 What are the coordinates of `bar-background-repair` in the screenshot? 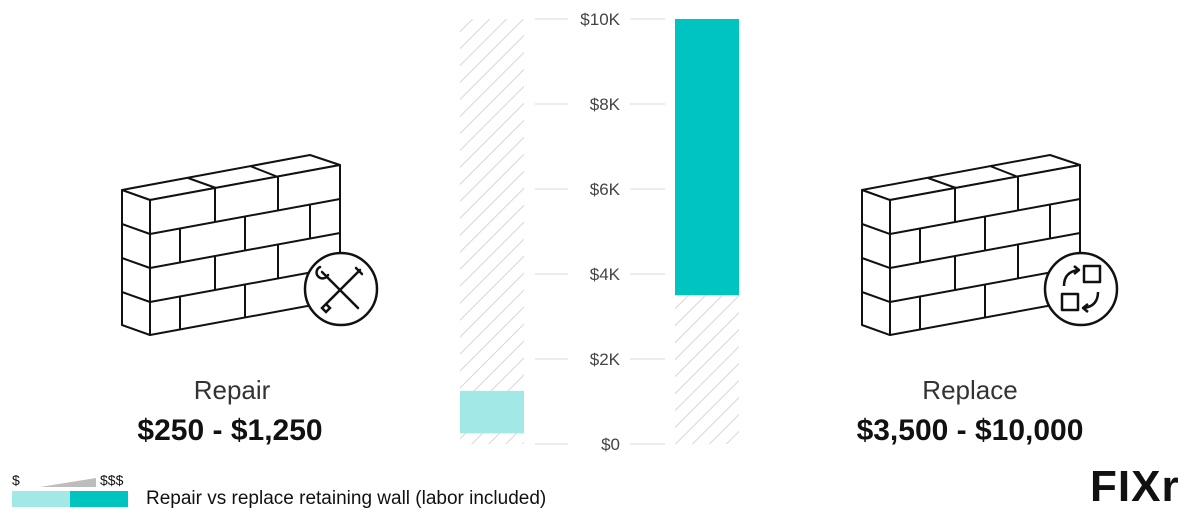 It's located at (492, 231).